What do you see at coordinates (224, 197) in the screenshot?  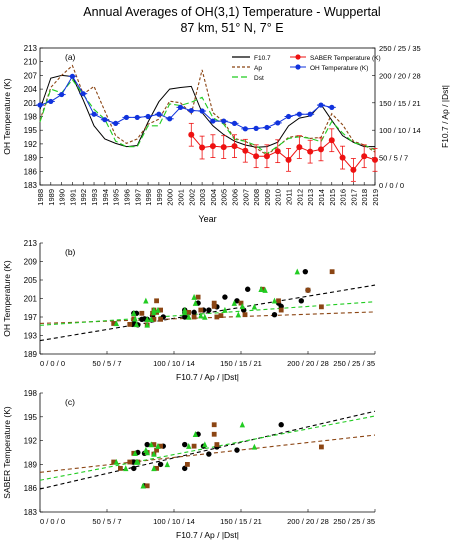 I see `x-tick-label: 2005` at bounding box center [224, 197].